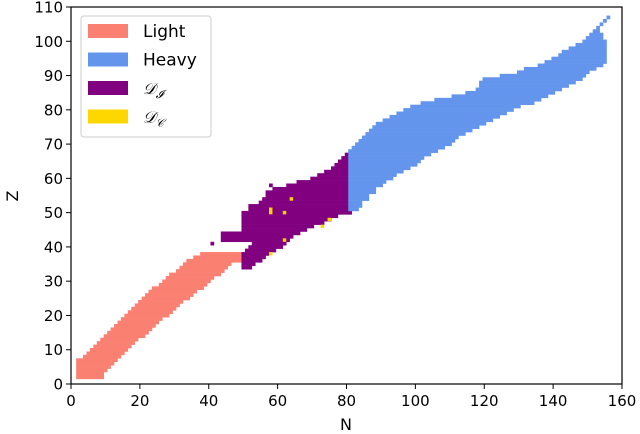 This screenshot has height=434, width=640. Describe the element at coordinates (108, 116) in the screenshot. I see `legend-swatch-dc` at that location.